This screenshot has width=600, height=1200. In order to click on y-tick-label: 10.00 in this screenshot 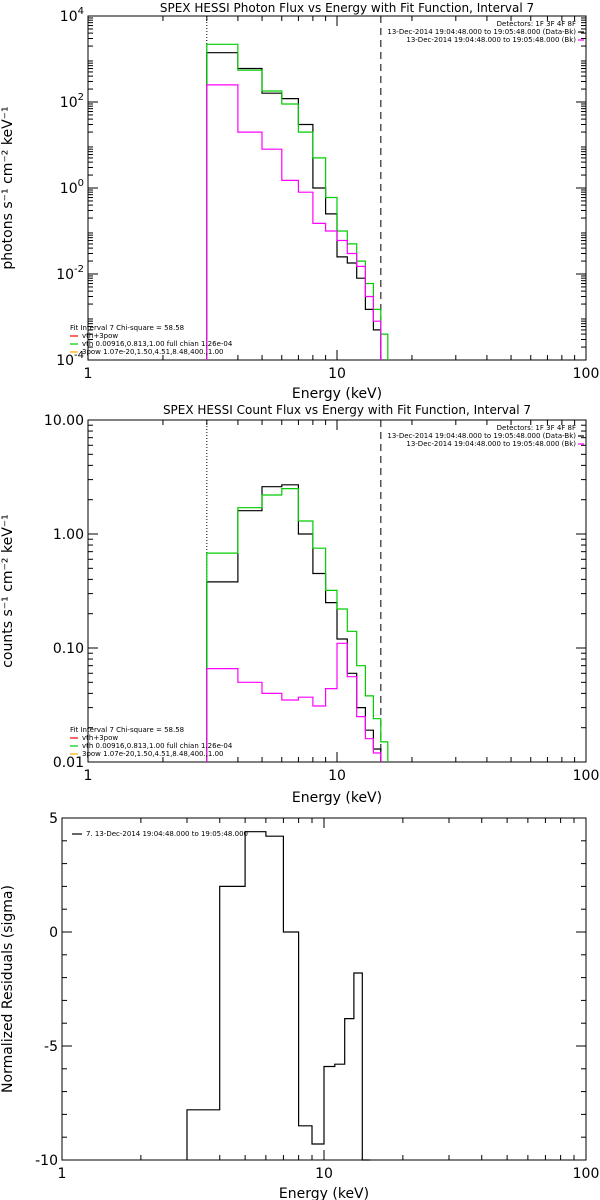, I will do `click(64, 421)`.